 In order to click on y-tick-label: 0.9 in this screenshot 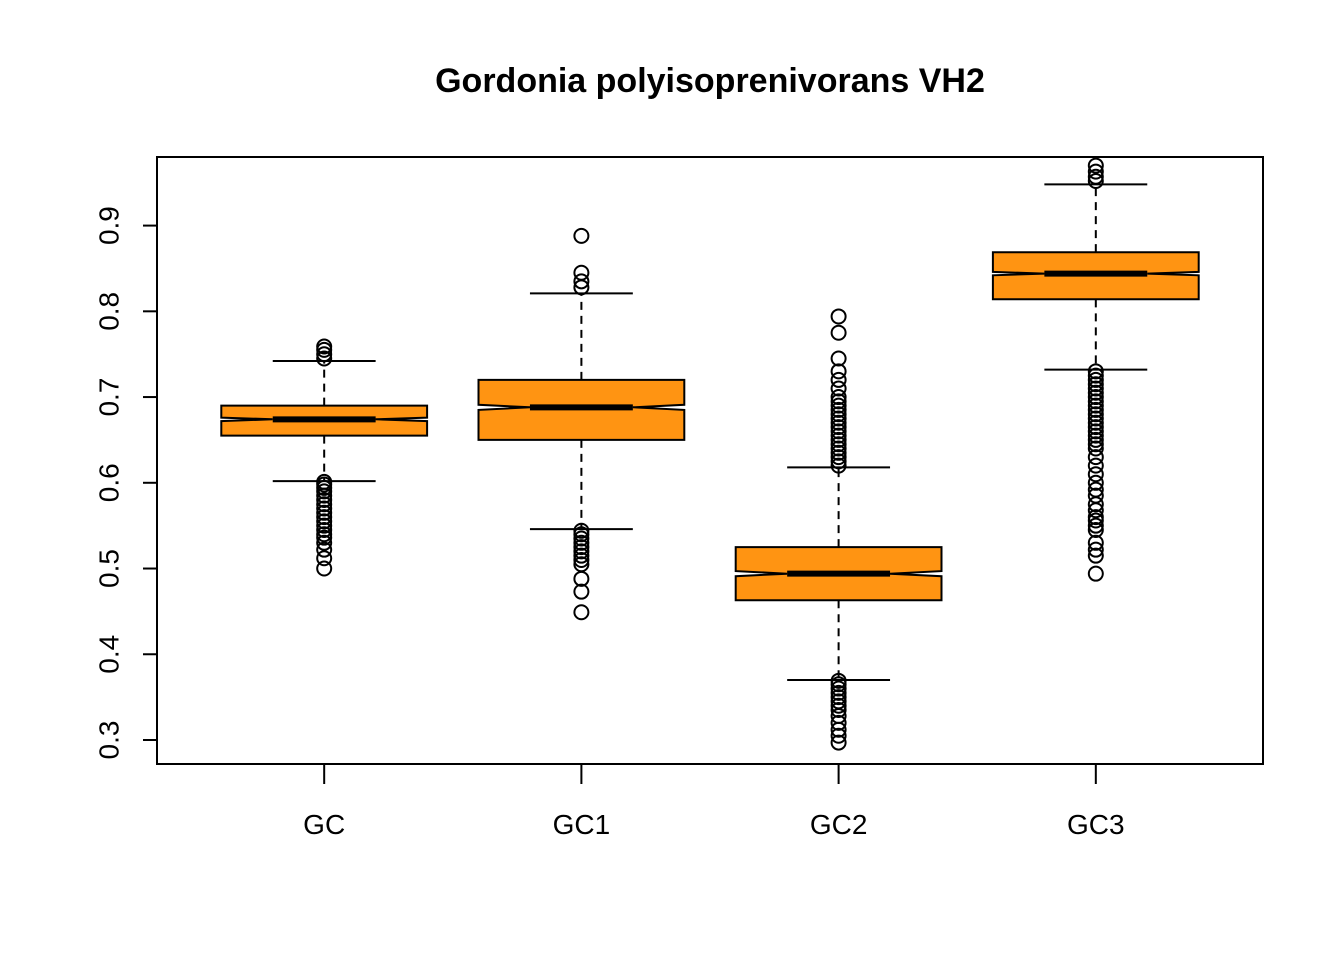, I will do `click(109, 225)`.